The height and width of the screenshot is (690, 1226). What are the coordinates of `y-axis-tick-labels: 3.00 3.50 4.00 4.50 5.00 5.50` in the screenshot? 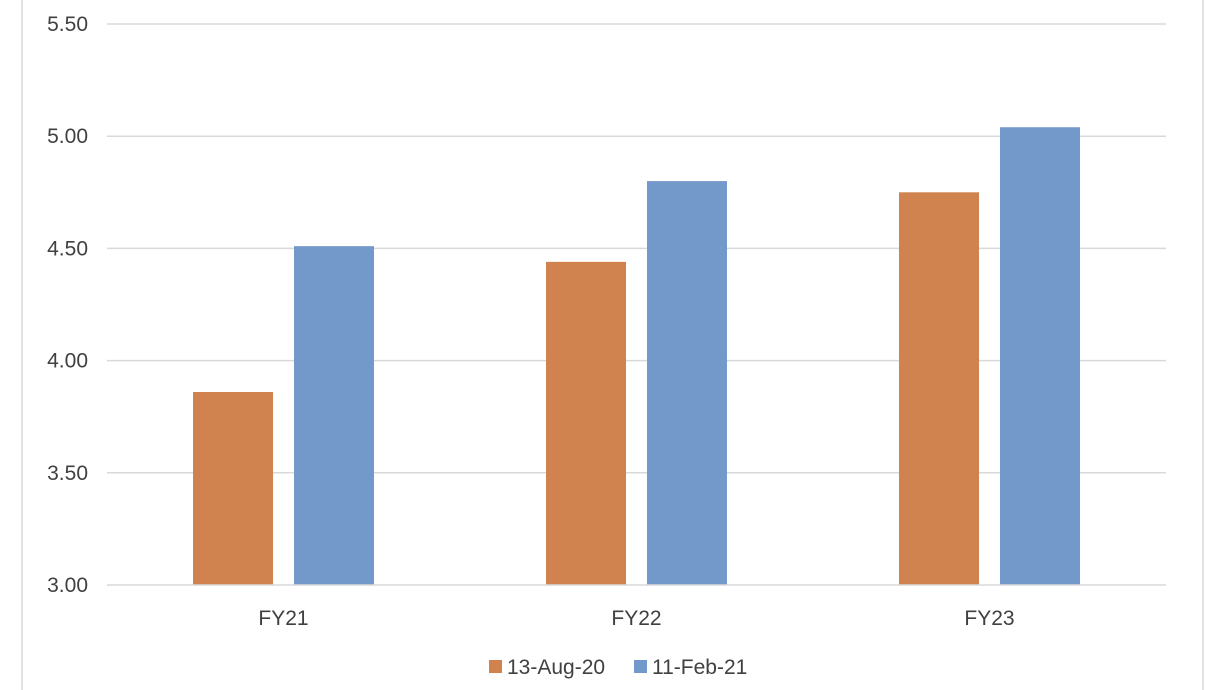 It's located at (67, 305).